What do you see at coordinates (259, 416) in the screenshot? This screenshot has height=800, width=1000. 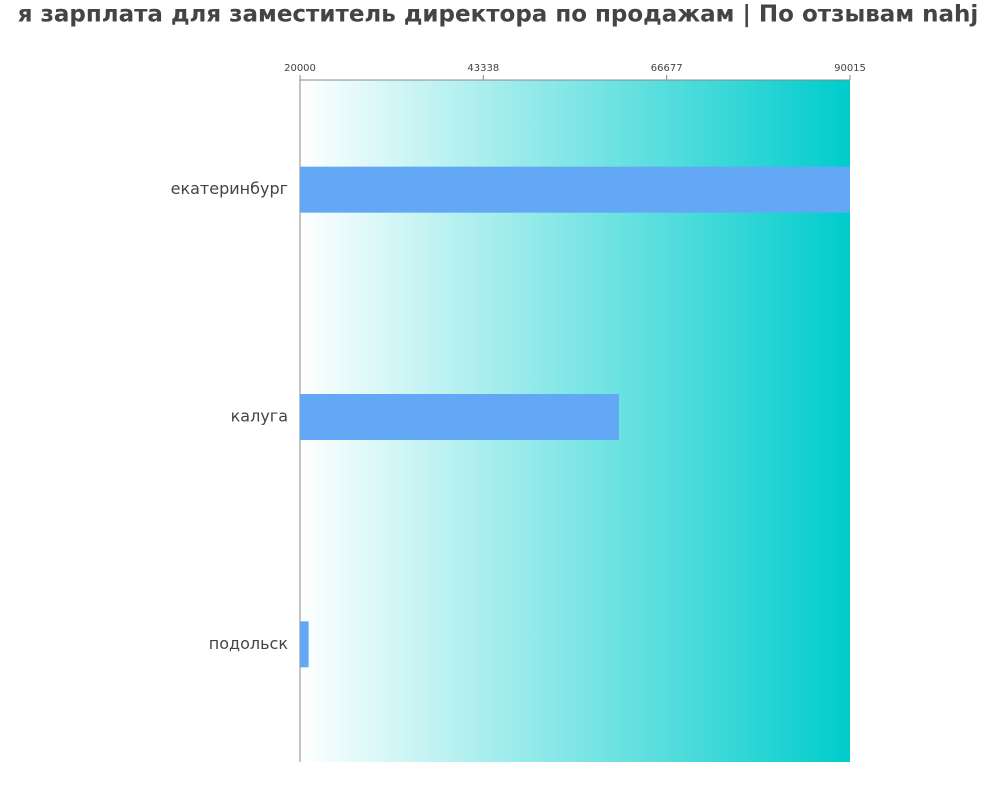 I see `y-tick-label: калуга` at bounding box center [259, 416].